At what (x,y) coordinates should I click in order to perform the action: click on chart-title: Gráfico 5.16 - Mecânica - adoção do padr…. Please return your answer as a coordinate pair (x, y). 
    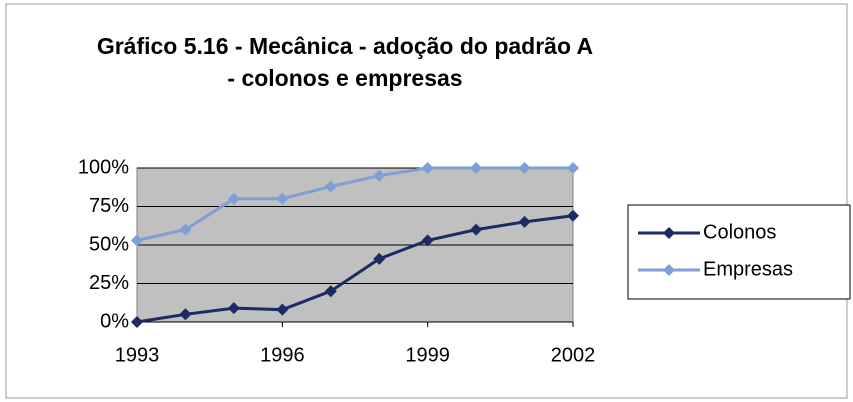
    Looking at the image, I should click on (345, 62).